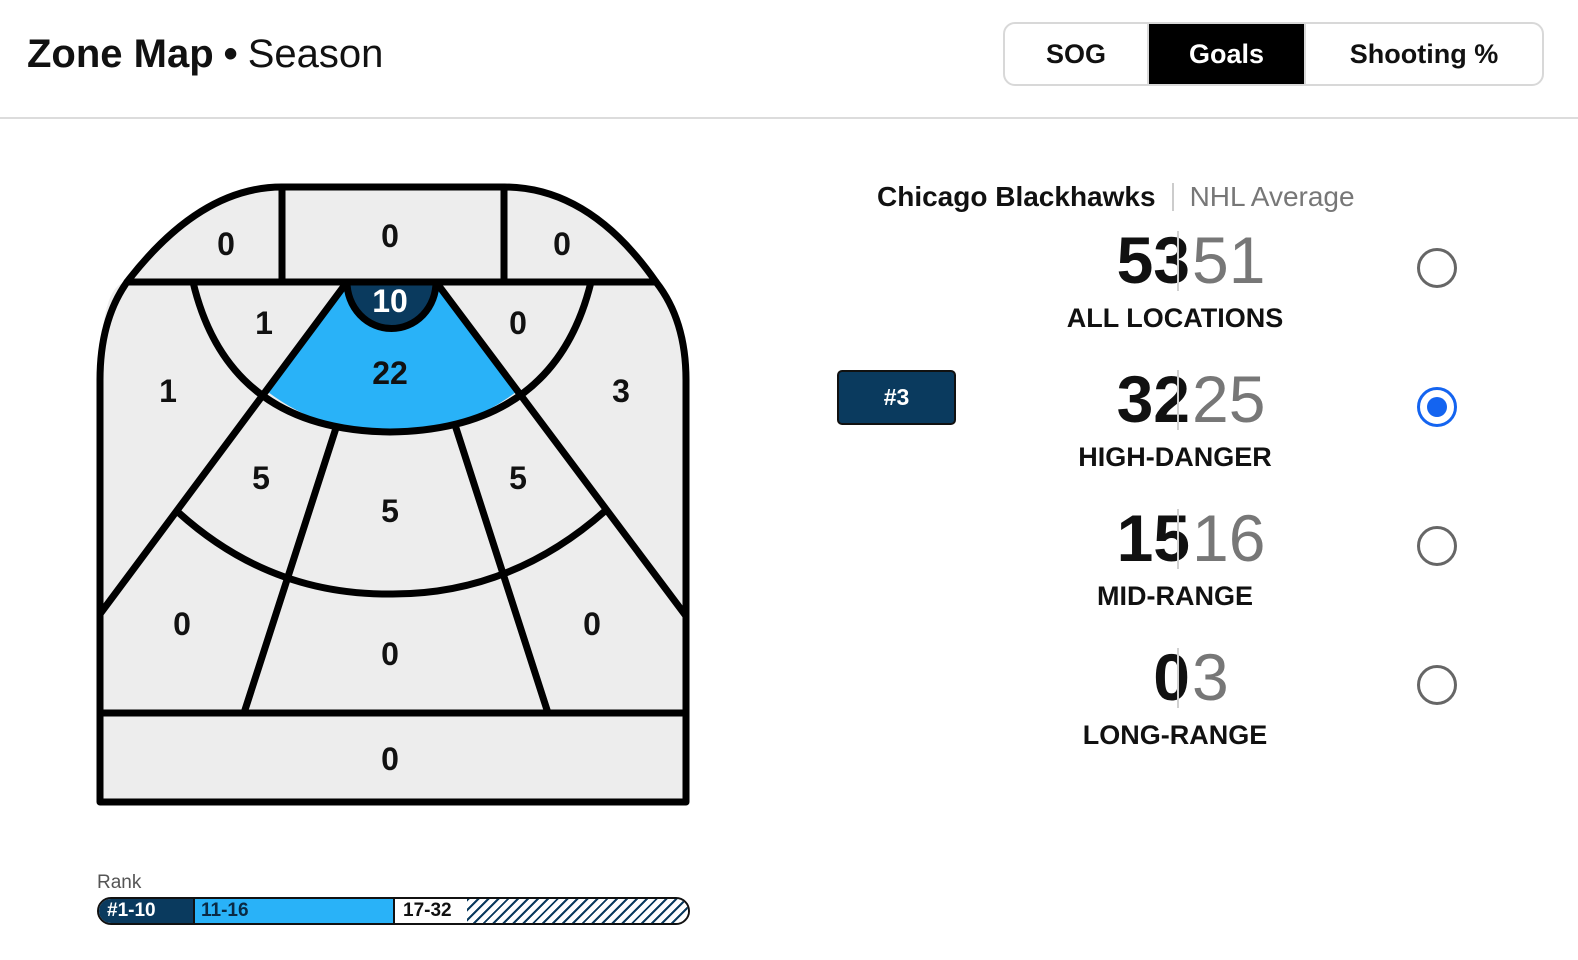 The image size is (1578, 960). I want to click on tab-goals: Goals, so click(1225, 54).